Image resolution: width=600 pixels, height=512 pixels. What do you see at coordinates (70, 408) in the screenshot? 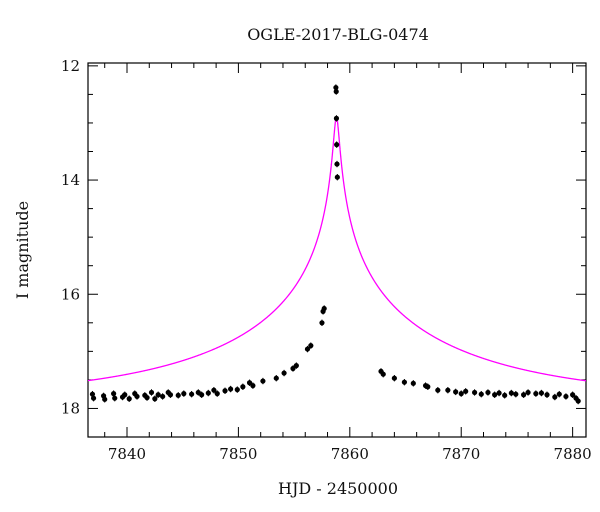
I see `y-tick-label: 18` at bounding box center [70, 408].